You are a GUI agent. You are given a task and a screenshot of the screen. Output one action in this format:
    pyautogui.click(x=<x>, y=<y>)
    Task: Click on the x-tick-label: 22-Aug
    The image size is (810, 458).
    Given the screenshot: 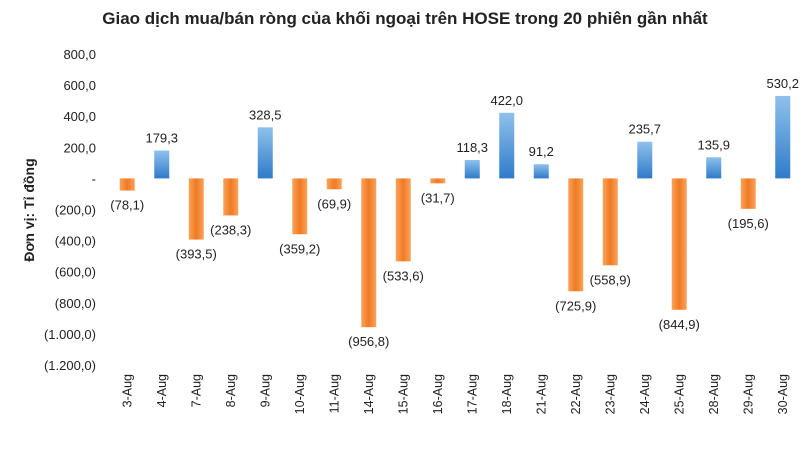 What is the action you would take?
    pyautogui.click(x=576, y=394)
    